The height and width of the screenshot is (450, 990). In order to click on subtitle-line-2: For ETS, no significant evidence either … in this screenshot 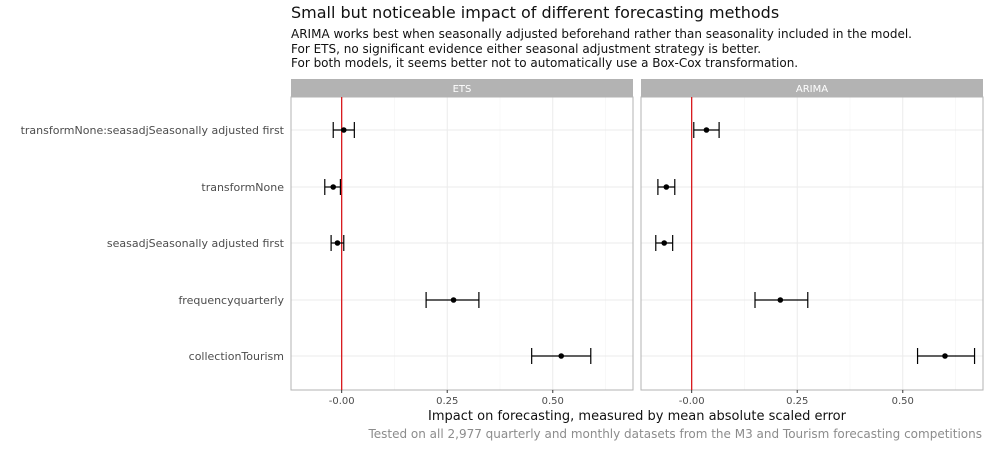, I will do `click(526, 48)`.